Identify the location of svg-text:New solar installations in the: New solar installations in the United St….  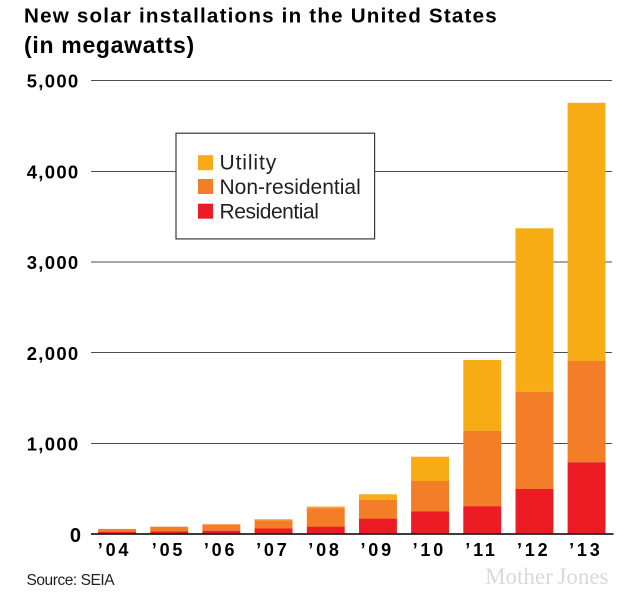
(261, 16).